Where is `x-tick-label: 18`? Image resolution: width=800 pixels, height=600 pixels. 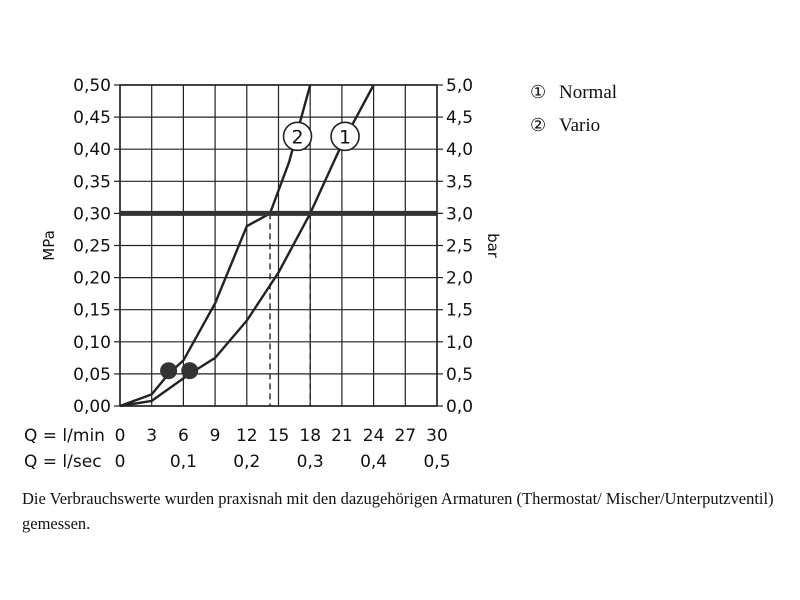 x-tick-label: 18 is located at coordinates (310, 436).